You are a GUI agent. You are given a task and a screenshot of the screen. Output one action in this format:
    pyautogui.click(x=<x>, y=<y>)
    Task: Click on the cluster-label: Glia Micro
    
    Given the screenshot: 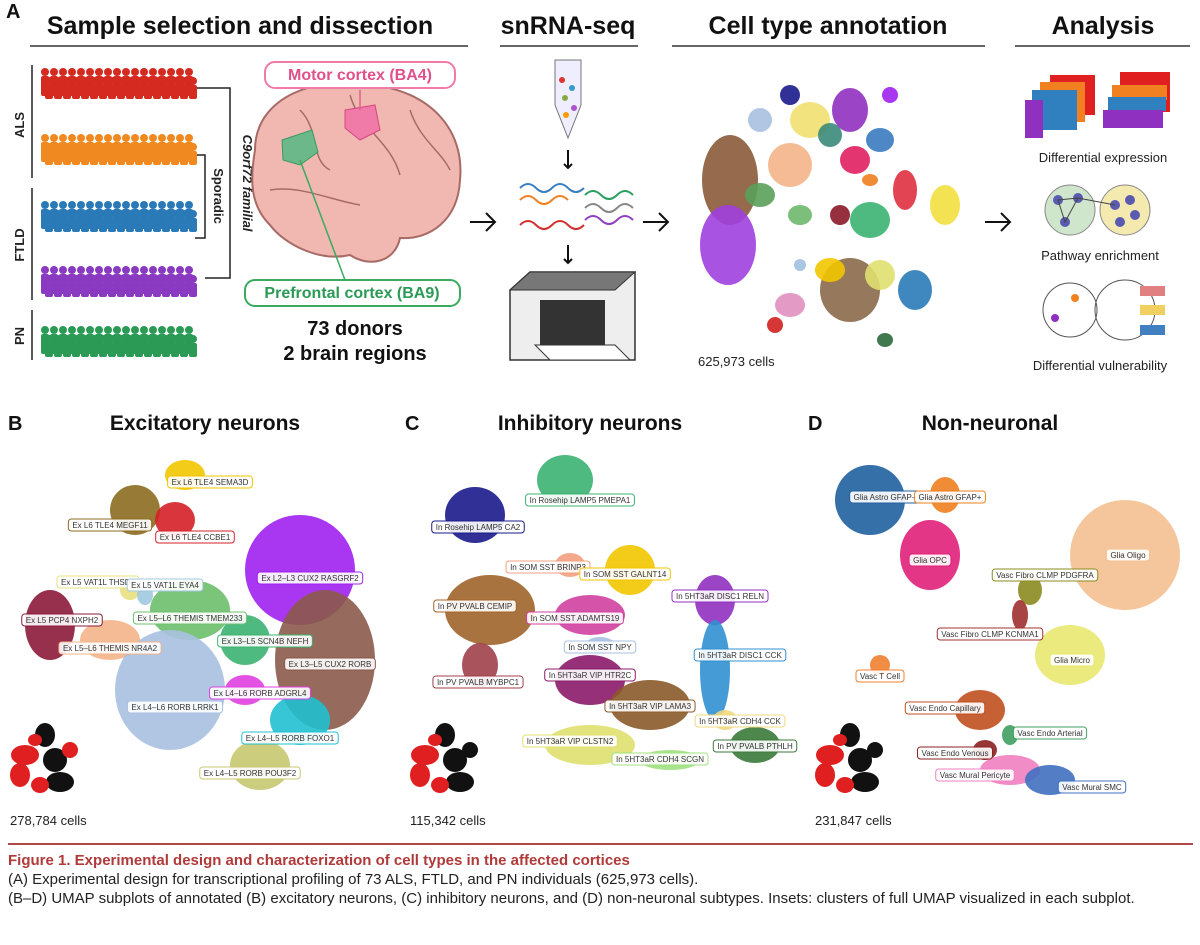 What is the action you would take?
    pyautogui.click(x=1072, y=660)
    